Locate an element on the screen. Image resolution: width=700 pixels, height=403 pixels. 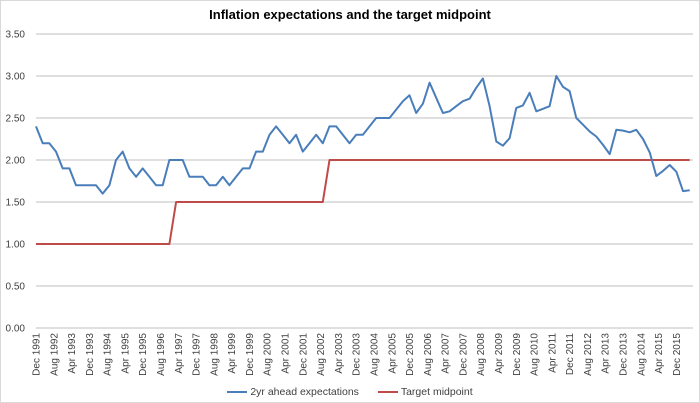
legend-item-target: Target midpoint is located at coordinates (425, 392).